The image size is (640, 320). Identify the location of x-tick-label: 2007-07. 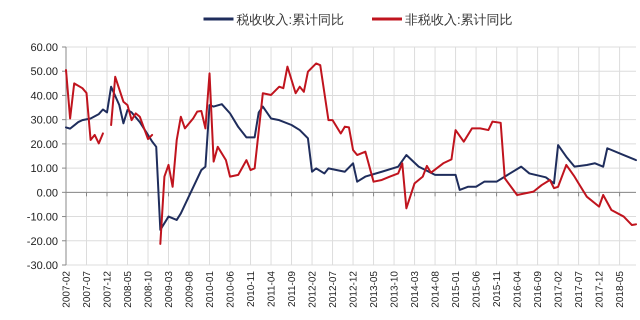
(88, 289).